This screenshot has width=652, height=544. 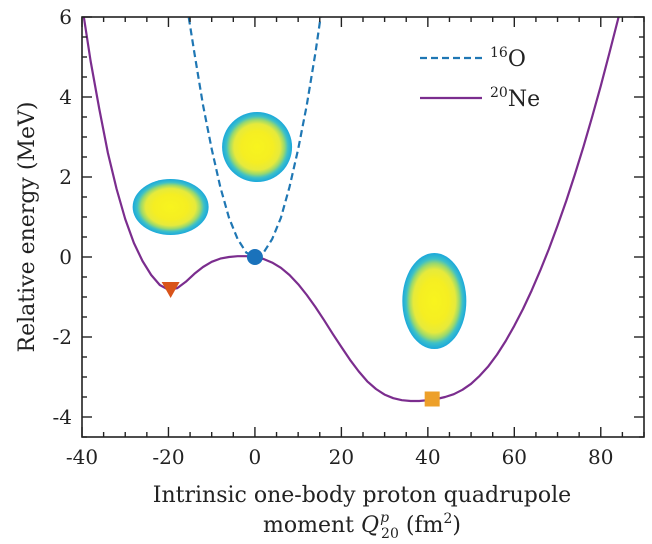 I want to click on y-tick-label: -4, so click(x=62, y=417).